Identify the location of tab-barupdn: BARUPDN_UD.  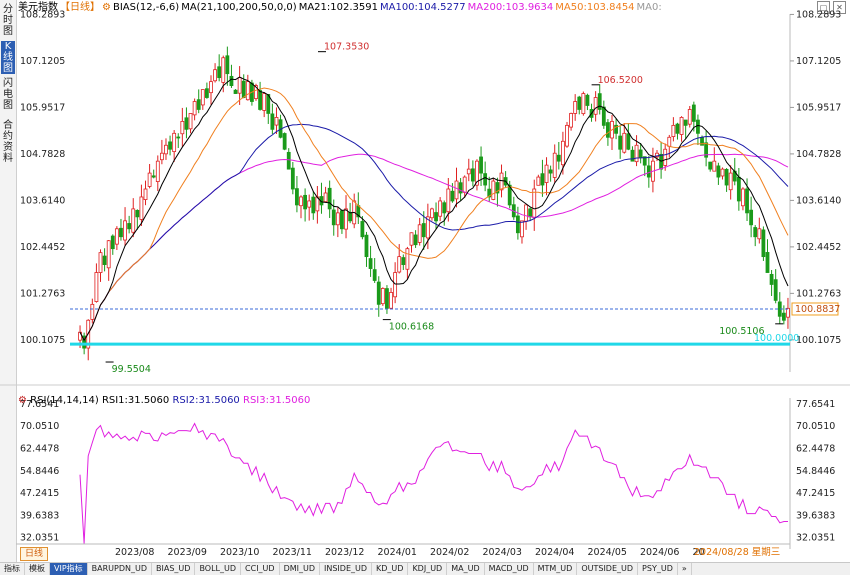
(120, 569).